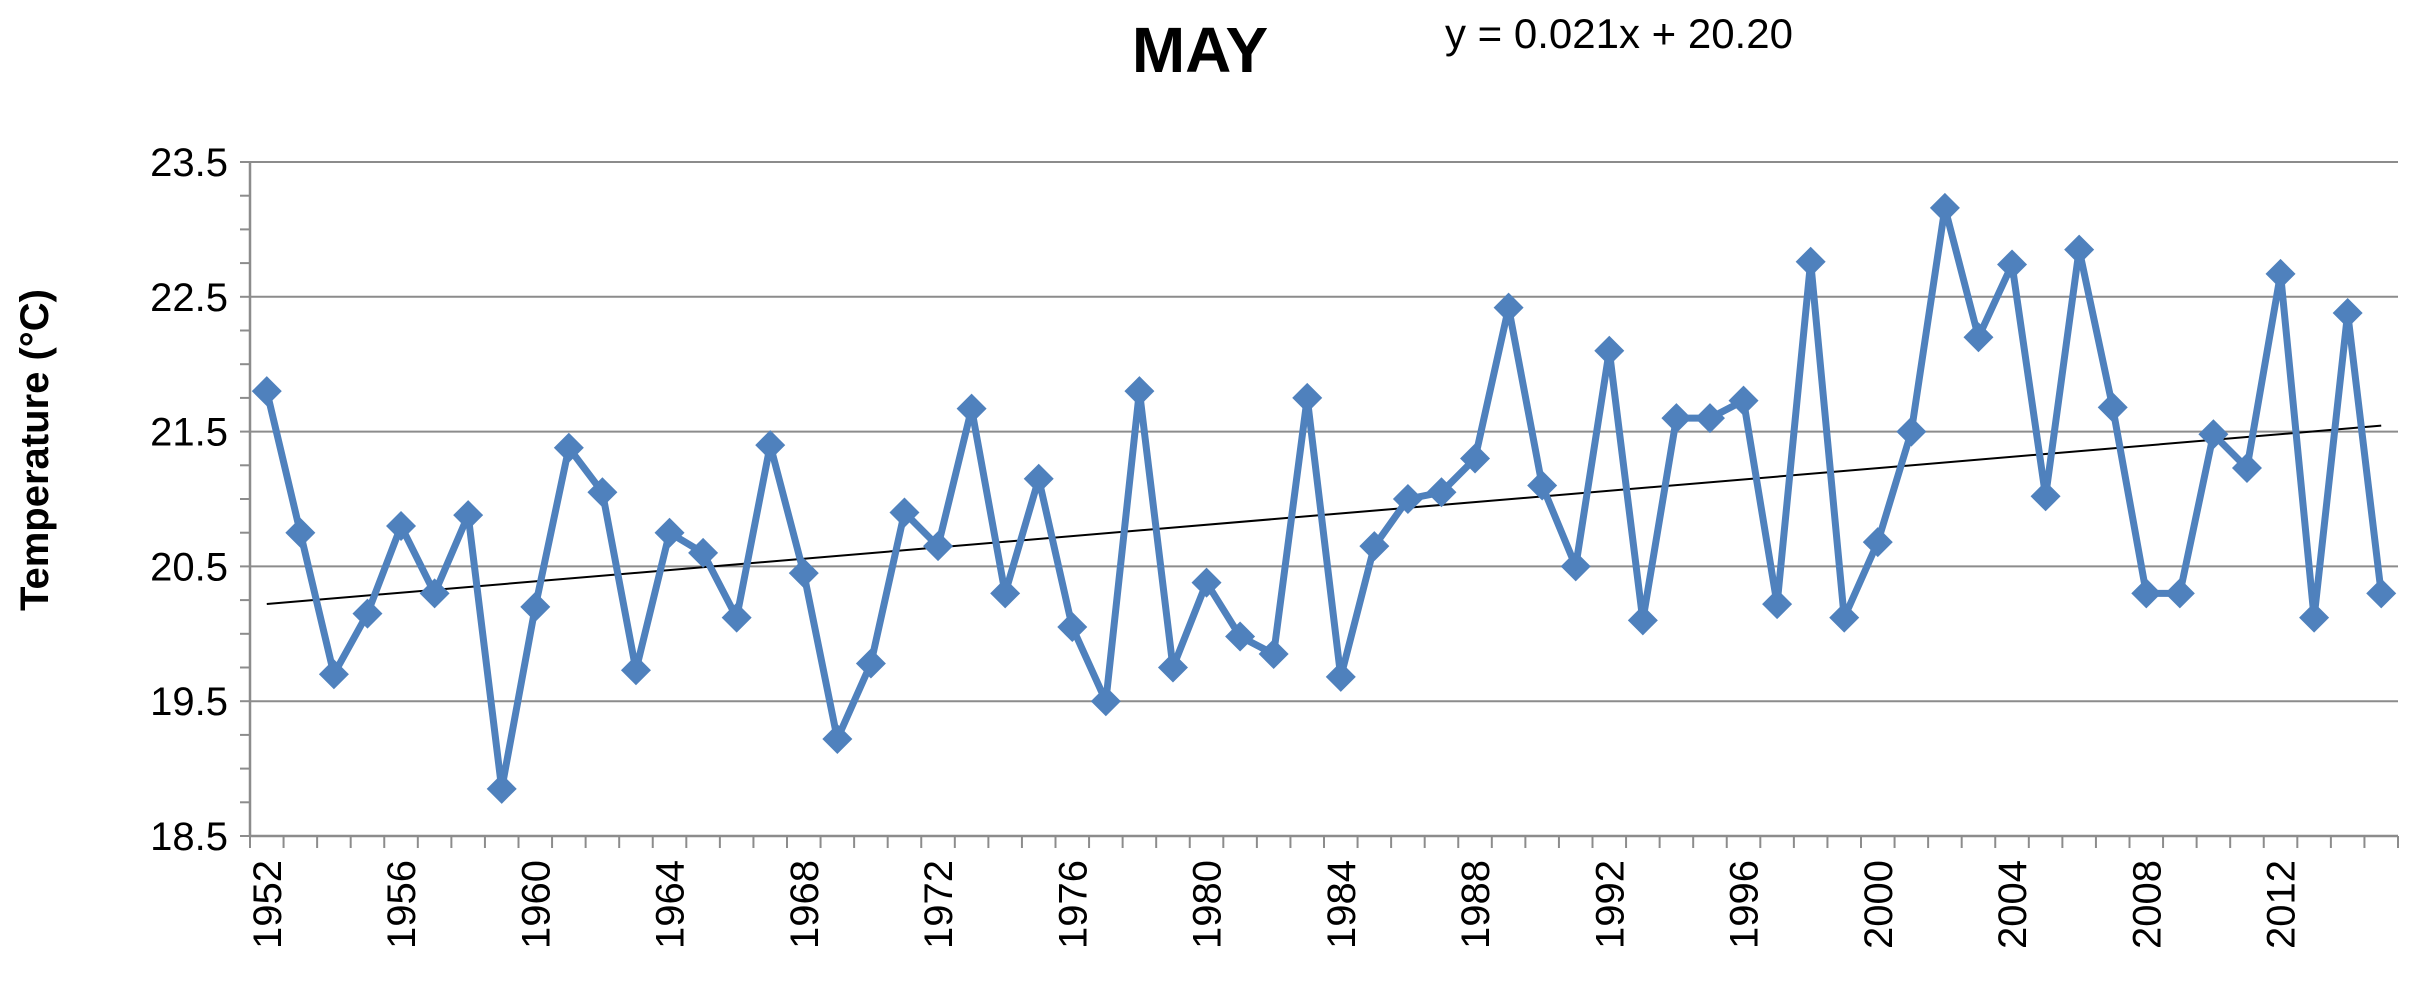 This screenshot has width=2411, height=995. What do you see at coordinates (189, 702) in the screenshot?
I see `y-tick-label: 19.5` at bounding box center [189, 702].